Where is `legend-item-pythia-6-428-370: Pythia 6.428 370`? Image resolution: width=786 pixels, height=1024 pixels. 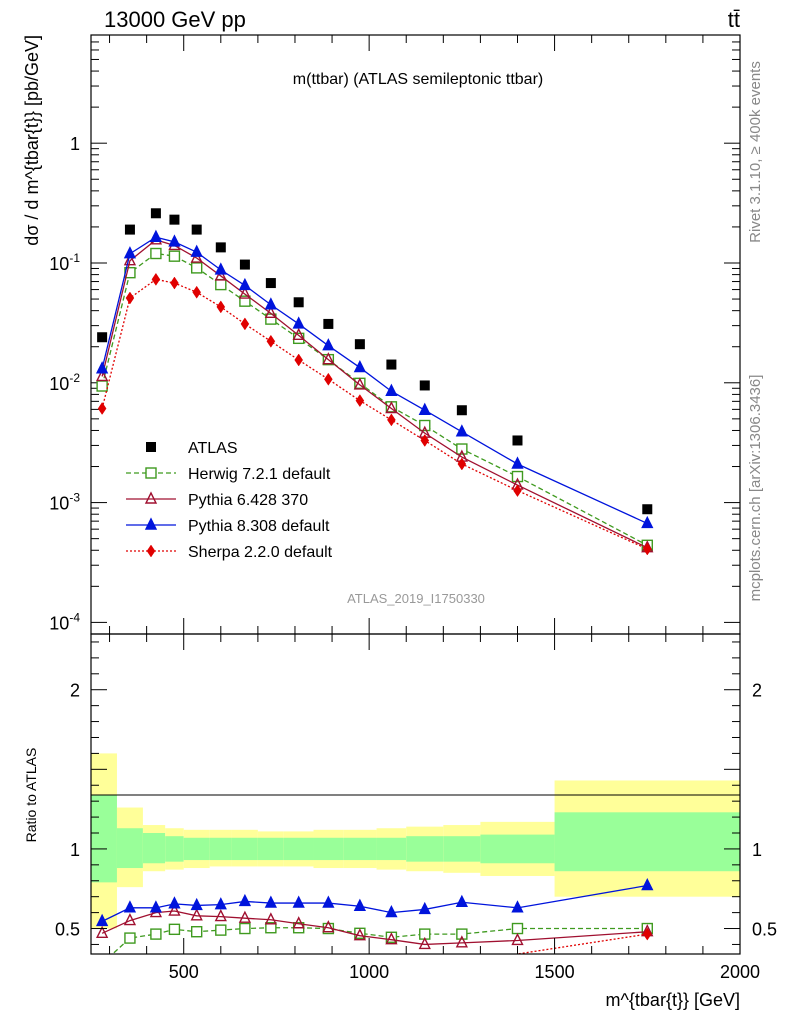
legend-item-pythia-6-428-370: Pythia 6.428 370 is located at coordinates (217, 500).